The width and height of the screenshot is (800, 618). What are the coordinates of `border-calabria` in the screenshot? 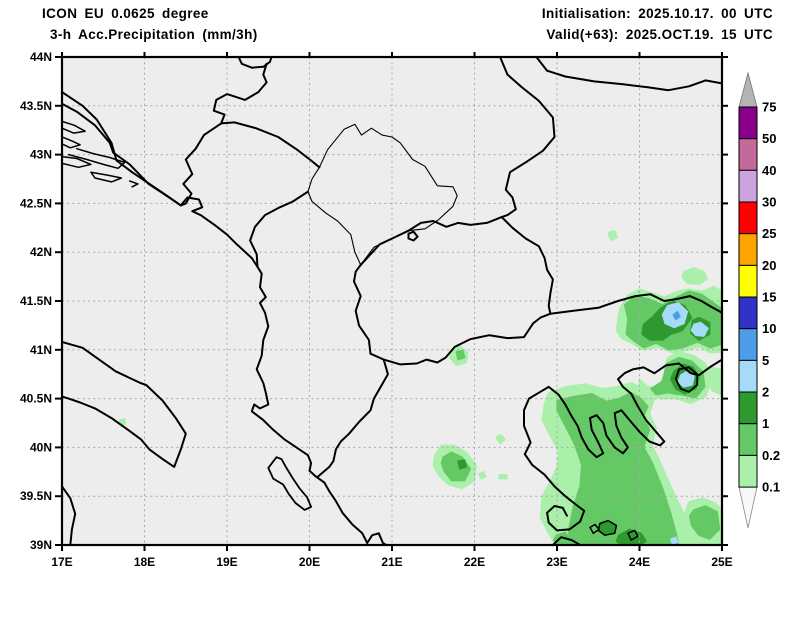 It's located at (69, 515).